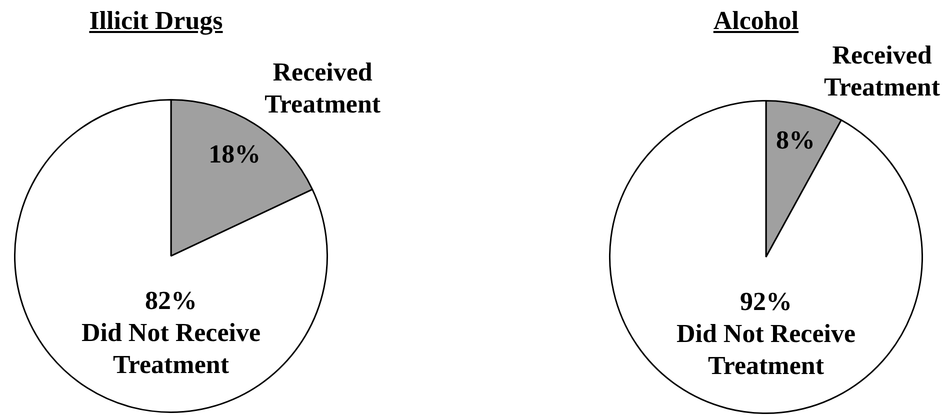 The image size is (942, 415). I want to click on chart-title: Illicit Drugs, so click(156, 20).